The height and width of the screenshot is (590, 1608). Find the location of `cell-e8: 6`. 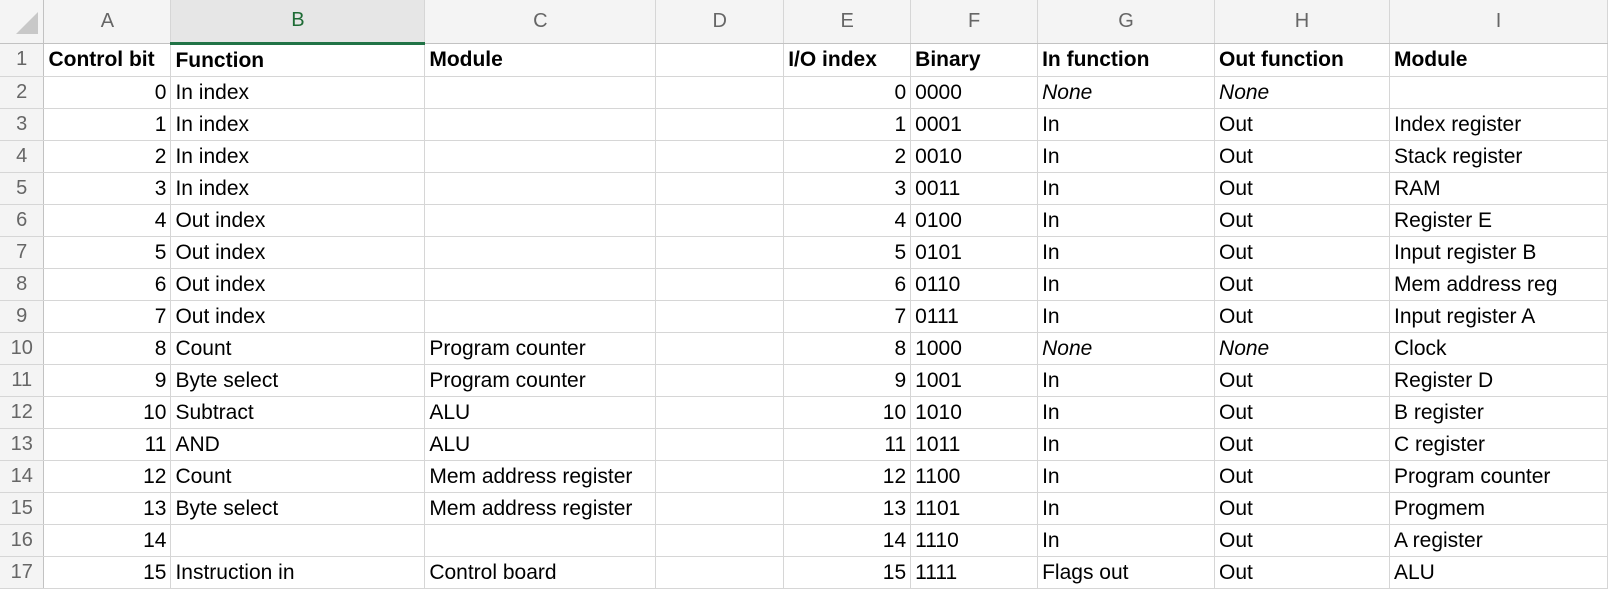

cell-e8: 6 is located at coordinates (847, 284).